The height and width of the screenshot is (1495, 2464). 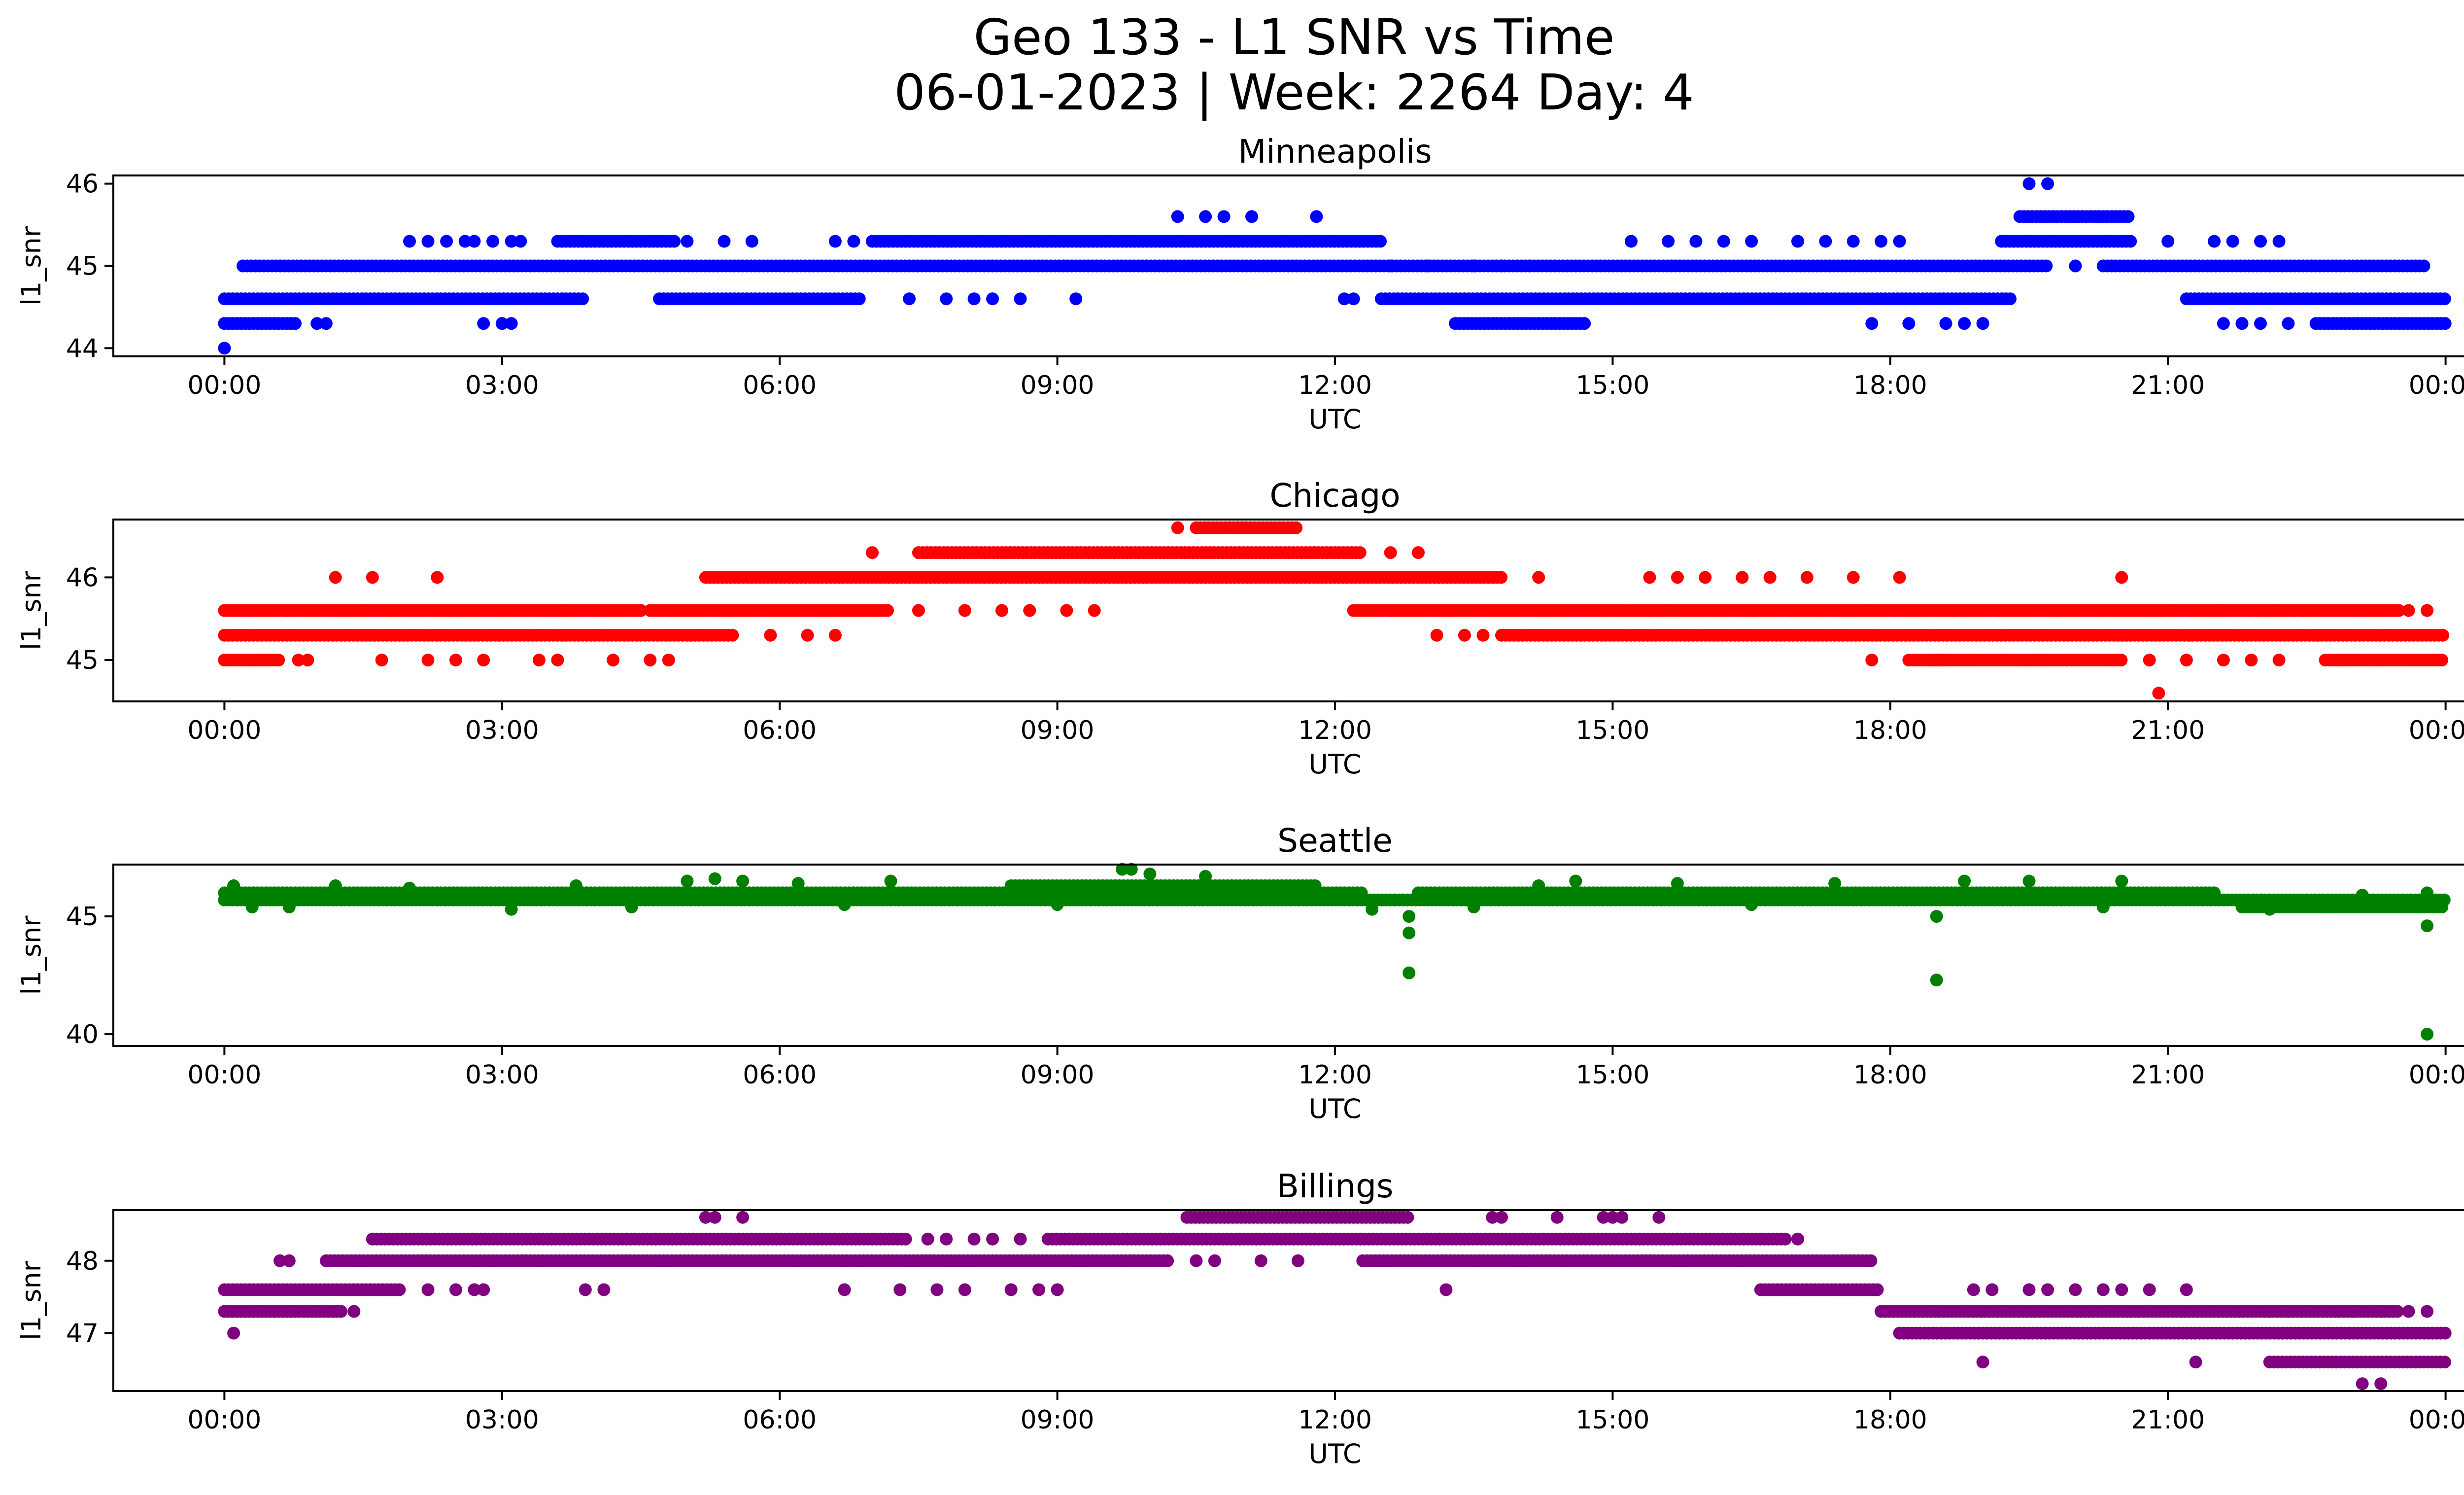 What do you see at coordinates (1335, 385) in the screenshot?
I see `x-tick-label: 12:00` at bounding box center [1335, 385].